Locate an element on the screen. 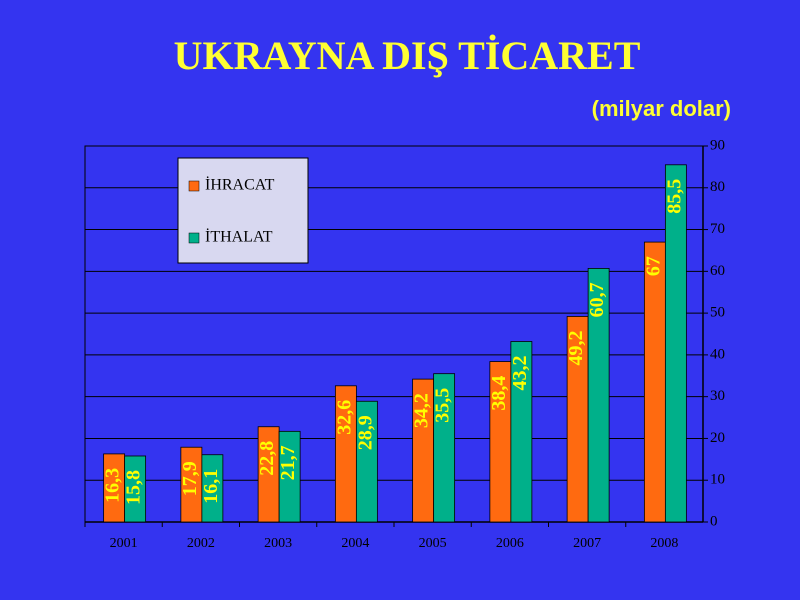 This screenshot has width=800, height=600. legend-label: İHRACAT is located at coordinates (240, 185).